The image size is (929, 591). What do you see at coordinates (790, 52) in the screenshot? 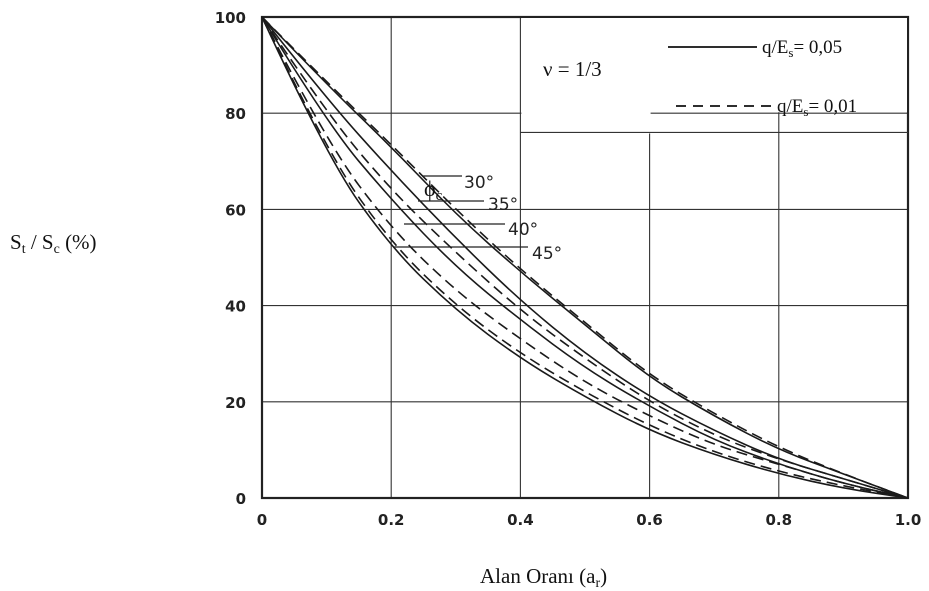
I see `legend-solid-label-sub: s` at bounding box center [790, 52].